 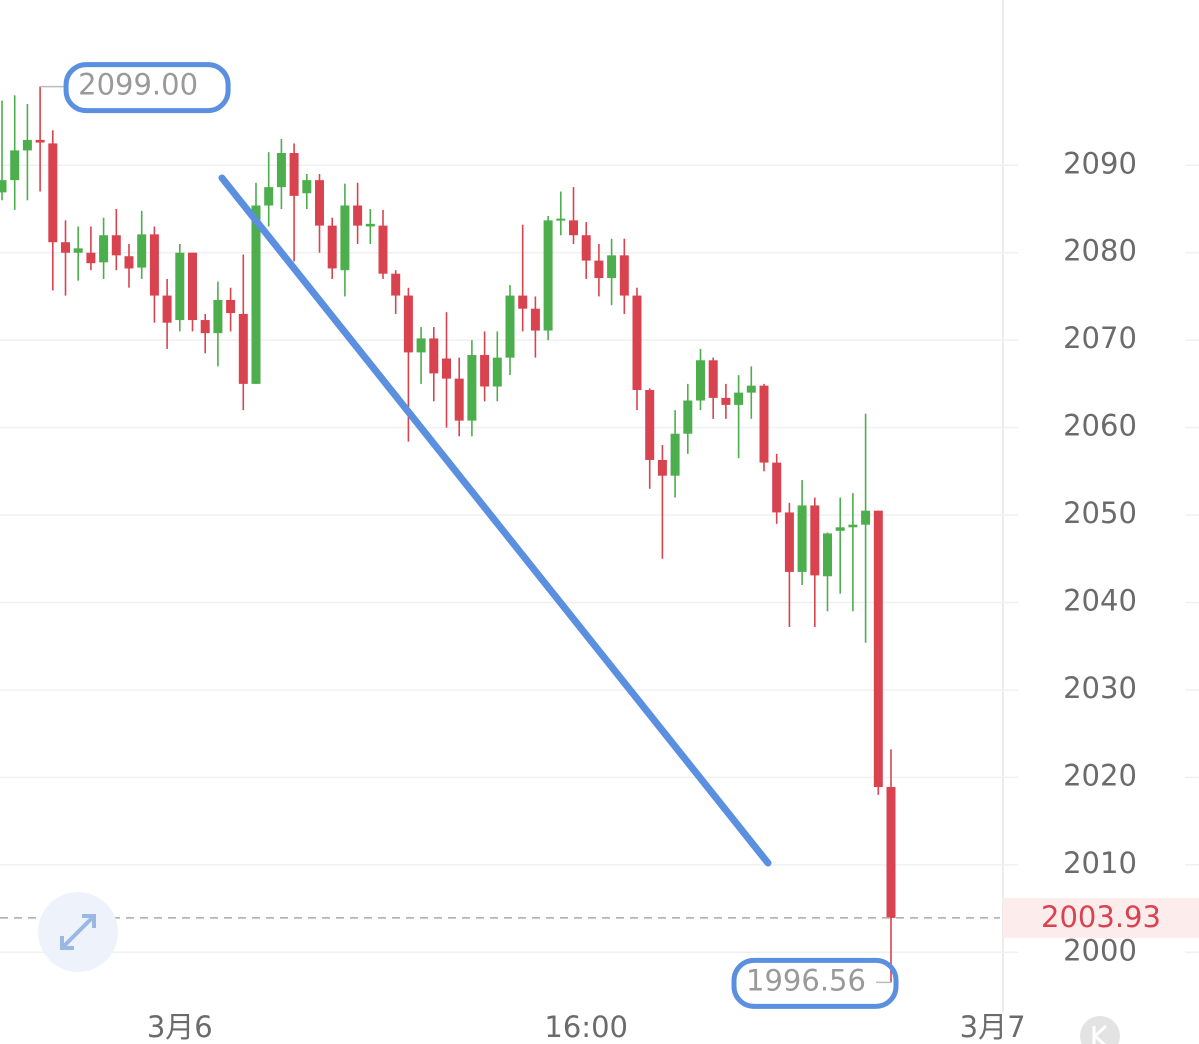 I want to click on annotation-label: 1996.56, so click(x=806, y=980).